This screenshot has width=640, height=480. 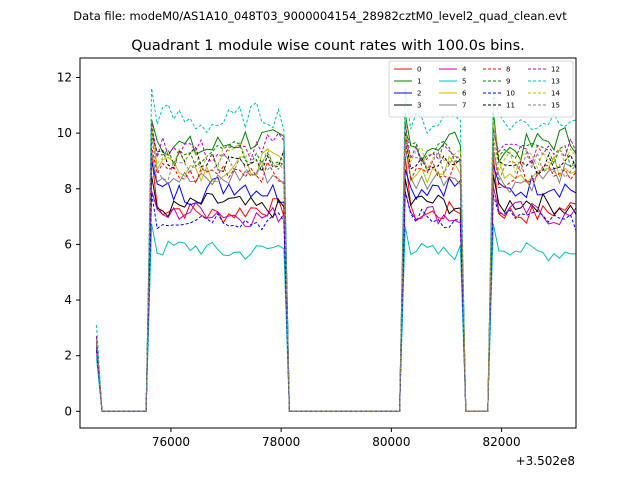 What do you see at coordinates (391, 442) in the screenshot?
I see `x-tick-label: 80000` at bounding box center [391, 442].